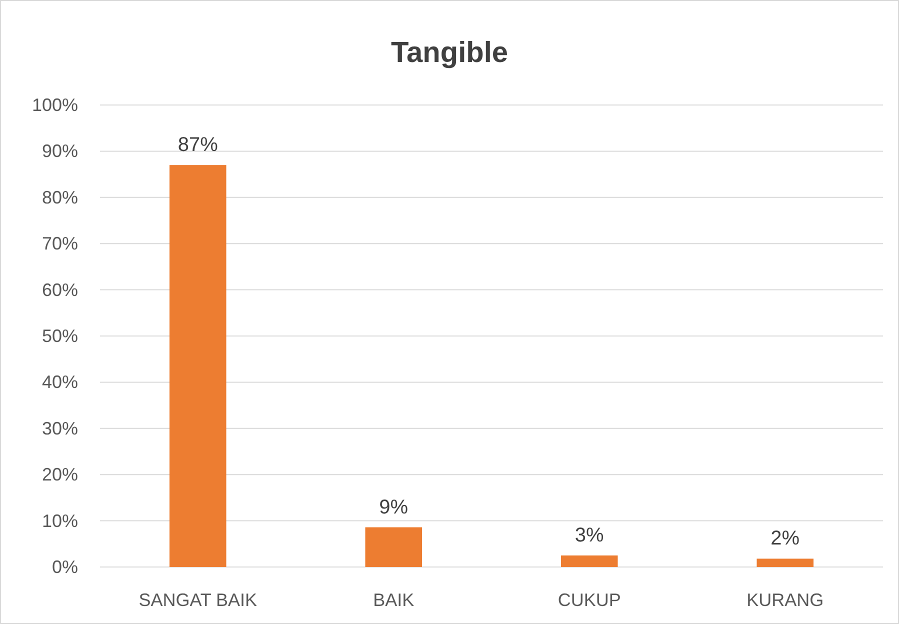  Describe the element at coordinates (393, 507) in the screenshot. I see `data-label: 9%` at that location.